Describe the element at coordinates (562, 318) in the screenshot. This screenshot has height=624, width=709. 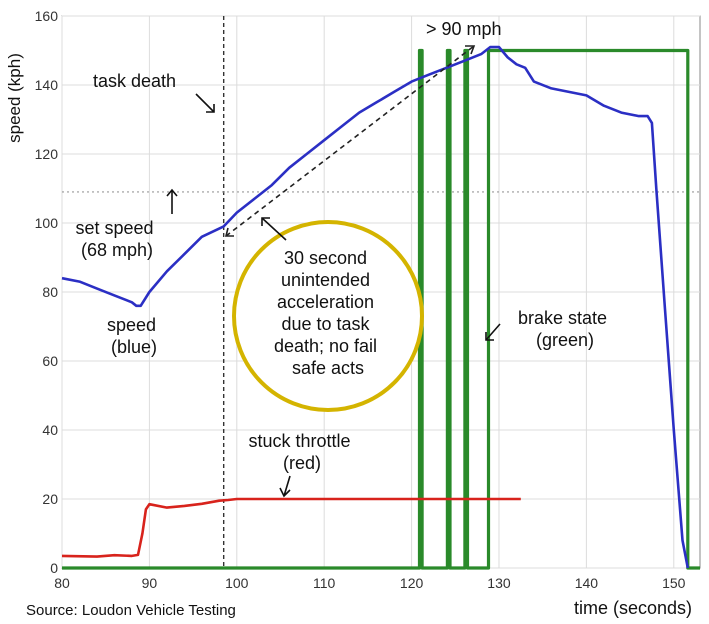
I see `brake-state-line-1: brake state` at that location.